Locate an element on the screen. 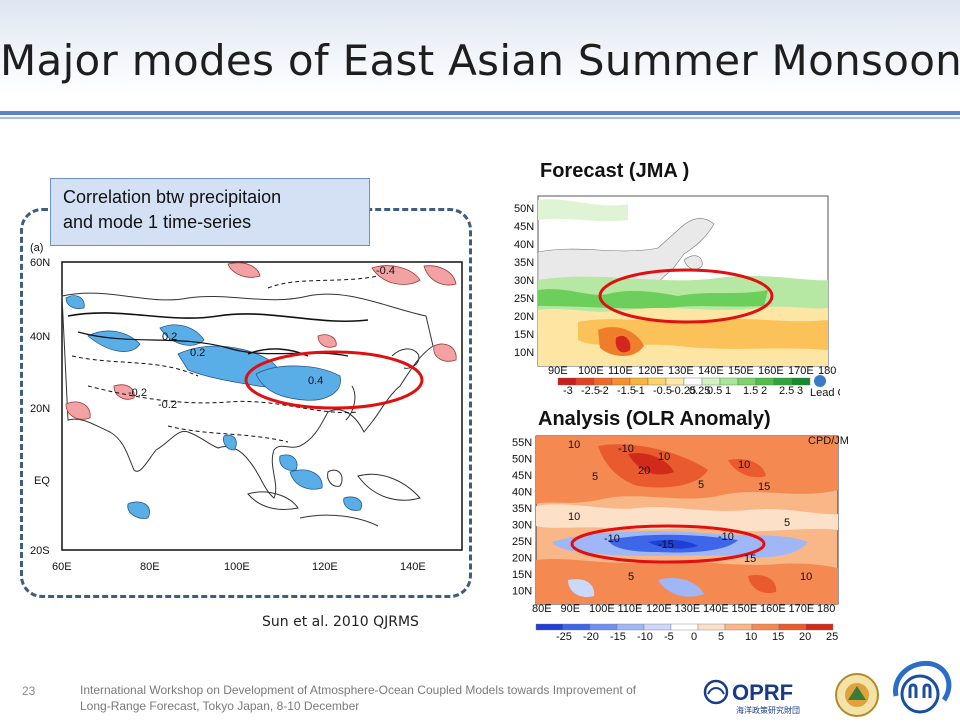 Image resolution: width=960 pixels, height=723 pixels. lat-label: EQ is located at coordinates (42, 481).